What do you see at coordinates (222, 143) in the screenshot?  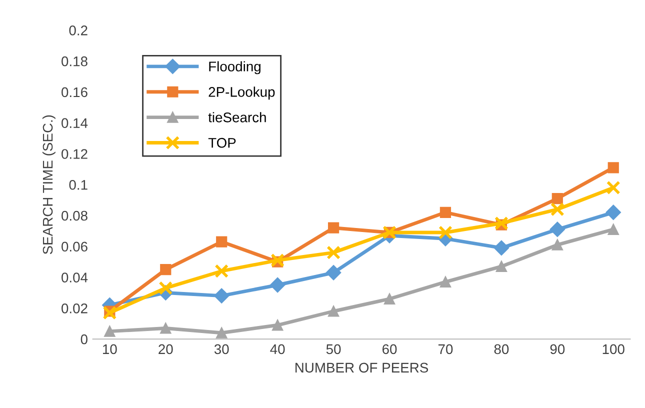 I see `legend-label: TOP` at bounding box center [222, 143].